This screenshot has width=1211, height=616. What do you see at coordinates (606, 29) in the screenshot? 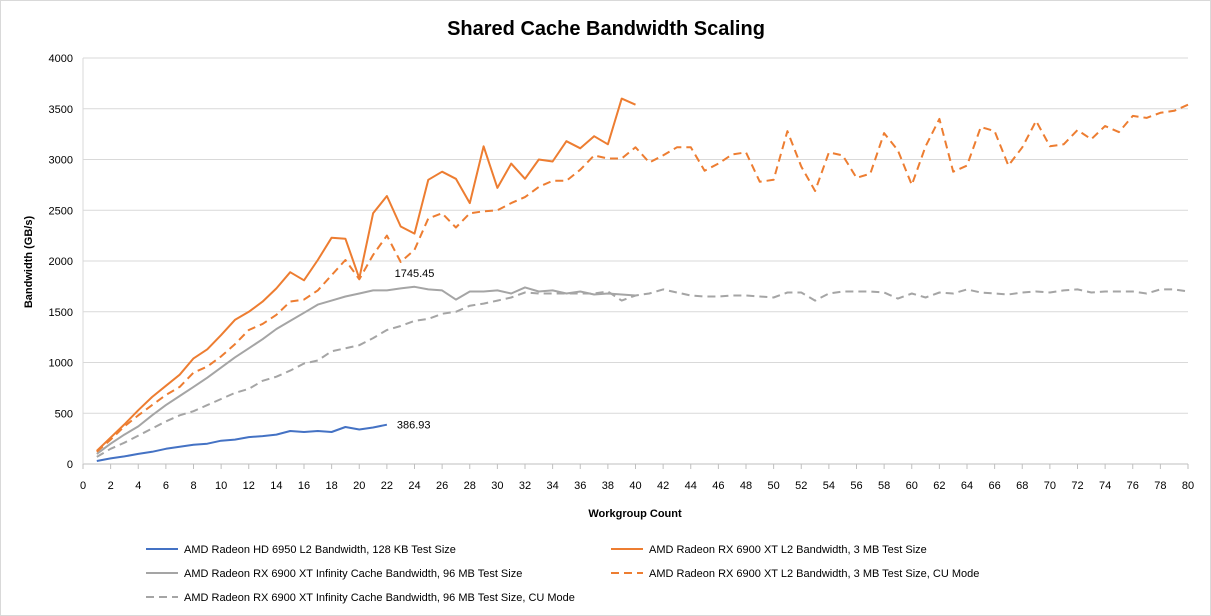
I see `chart-title: Shared Cache Bandwidth Scaling` at bounding box center [606, 29].